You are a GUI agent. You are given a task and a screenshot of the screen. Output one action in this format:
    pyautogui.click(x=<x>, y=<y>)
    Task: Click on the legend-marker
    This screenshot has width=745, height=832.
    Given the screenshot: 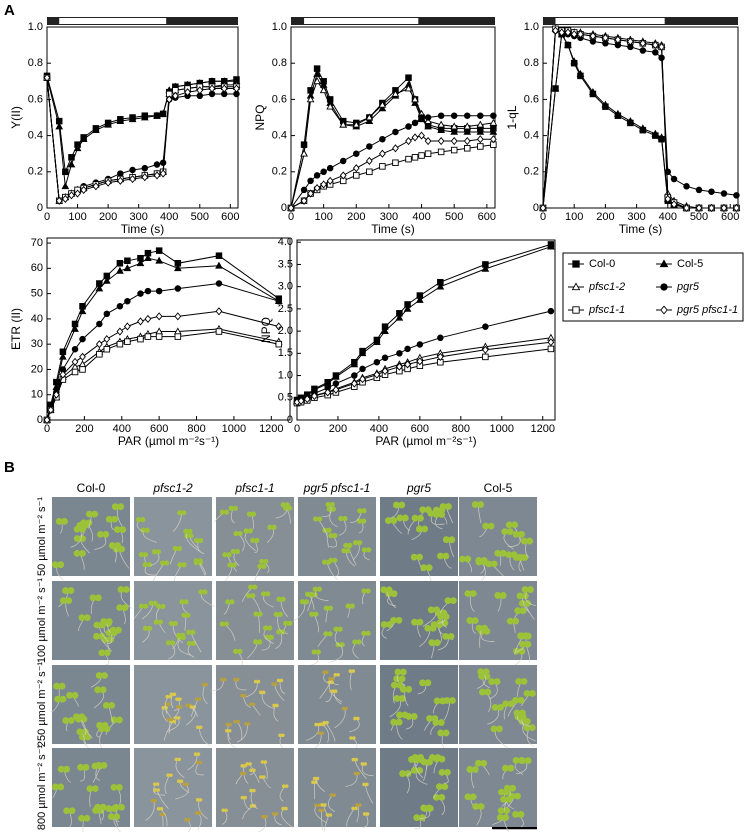 What is the action you would take?
    pyautogui.click(x=576, y=264)
    